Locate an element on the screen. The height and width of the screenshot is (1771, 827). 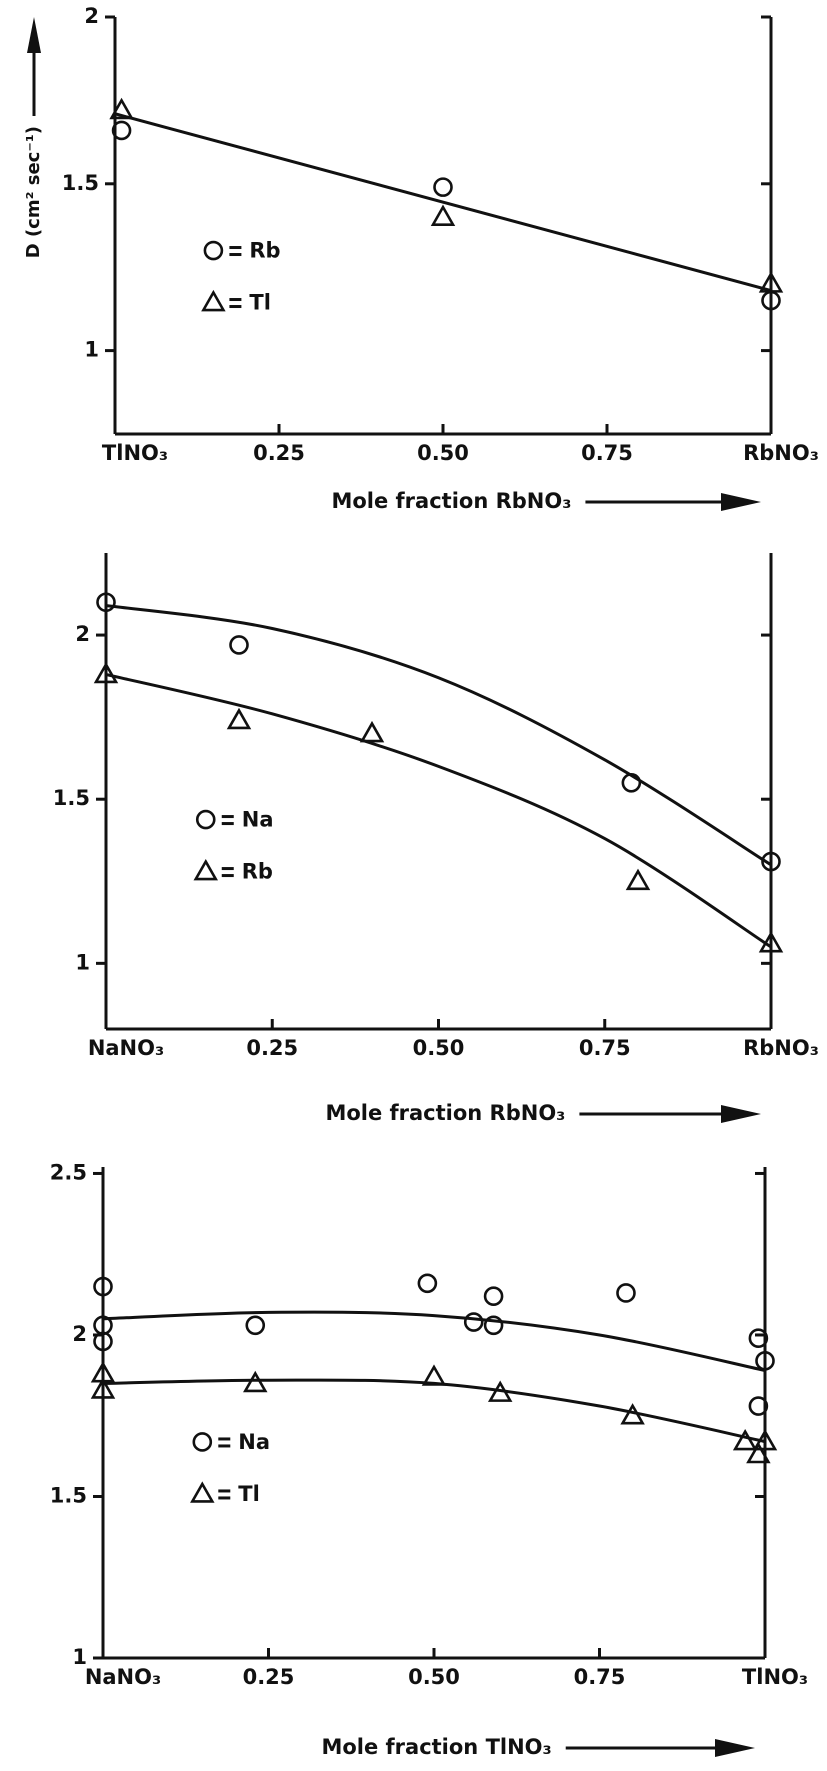
y-tick-label: 2.5 is located at coordinates (68, 1172).